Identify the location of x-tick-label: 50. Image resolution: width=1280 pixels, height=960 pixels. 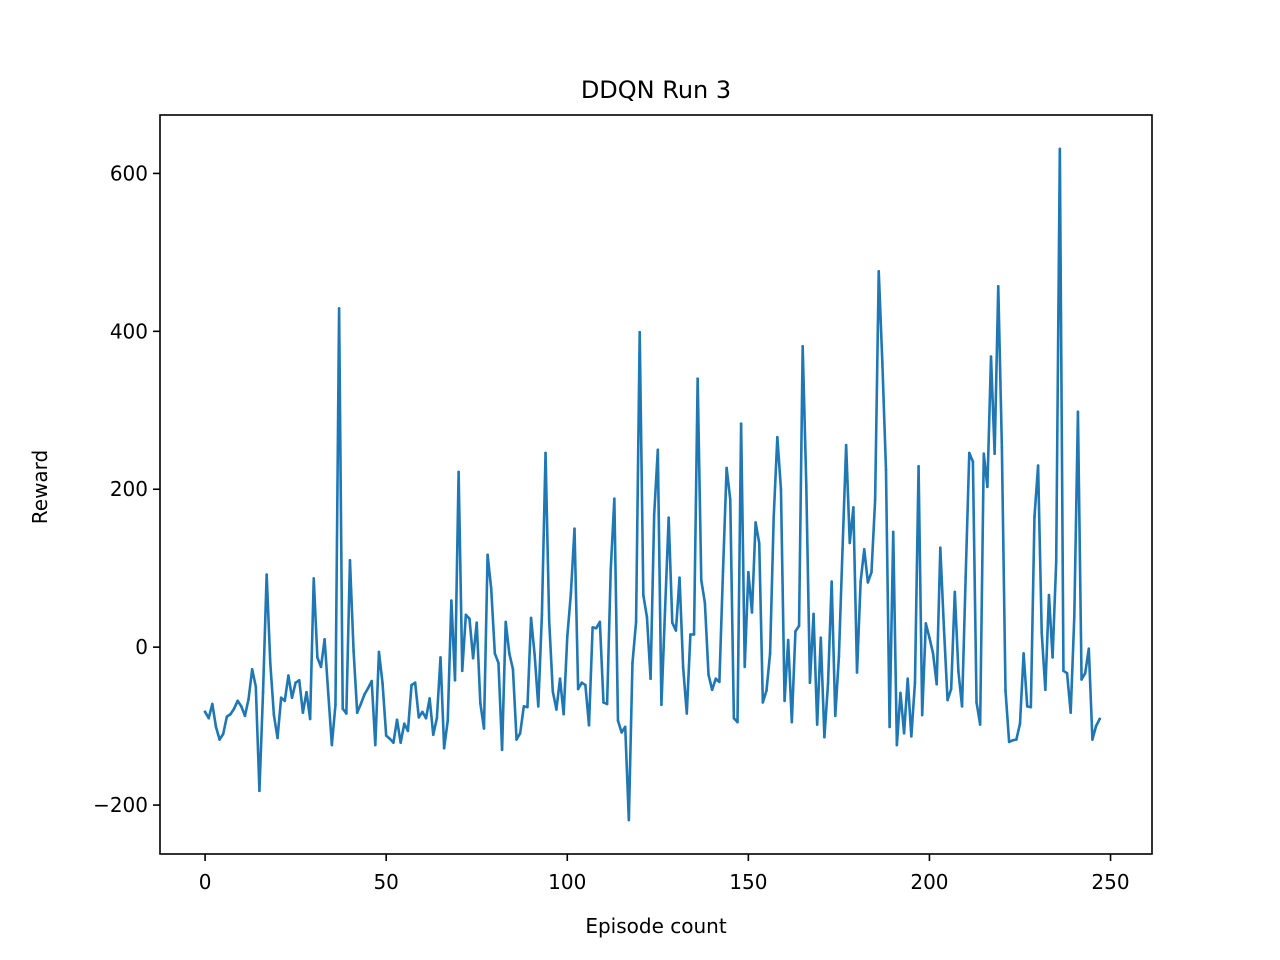
(385, 882).